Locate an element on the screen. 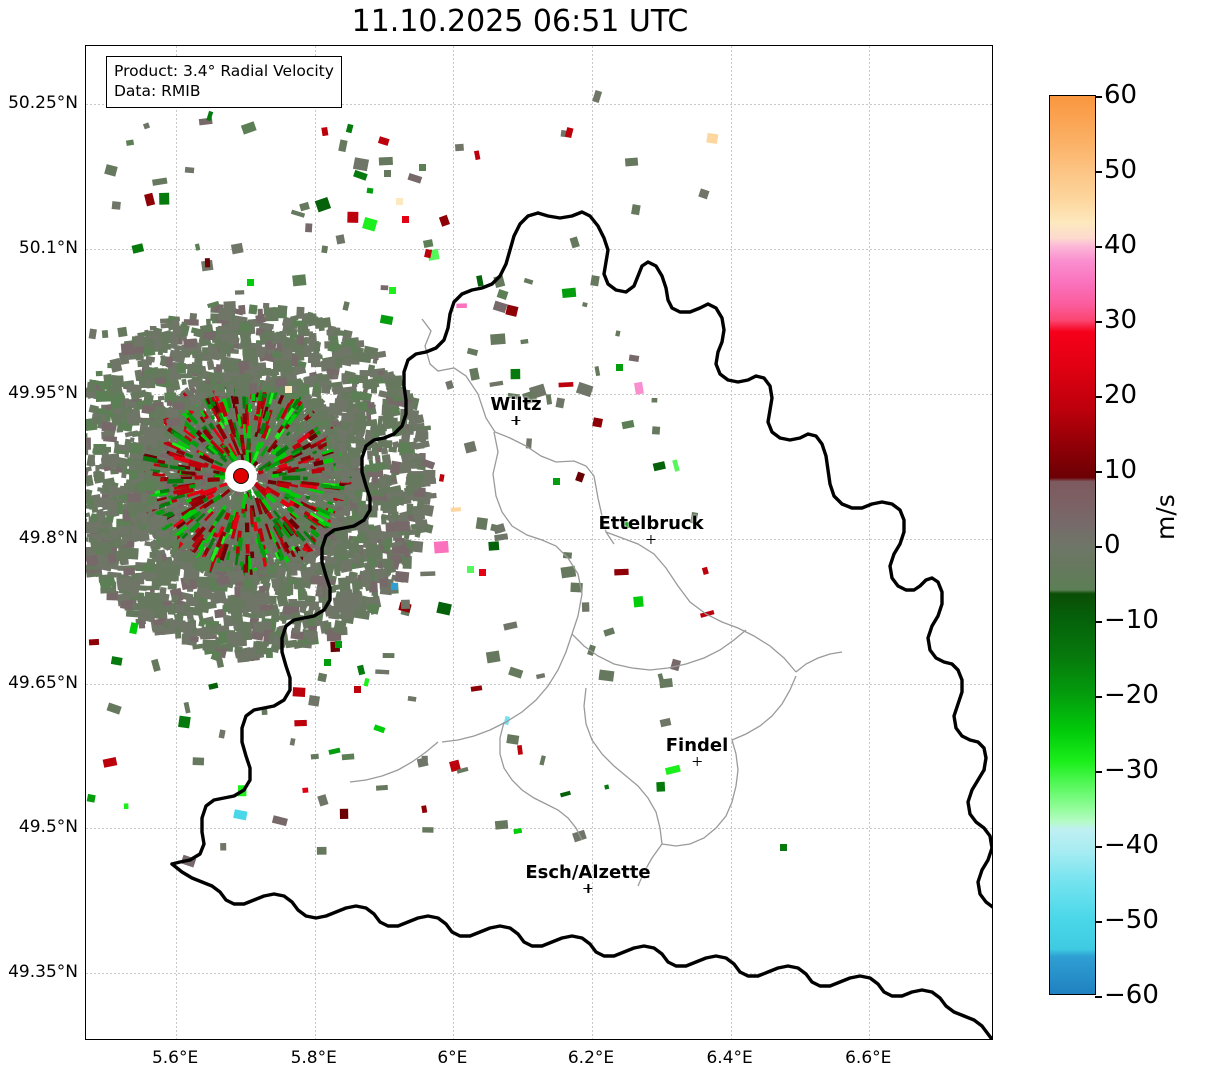 Image resolution: width=1207 pixels, height=1081 pixels. y-tick-label: 49.5°N is located at coordinates (48, 827).